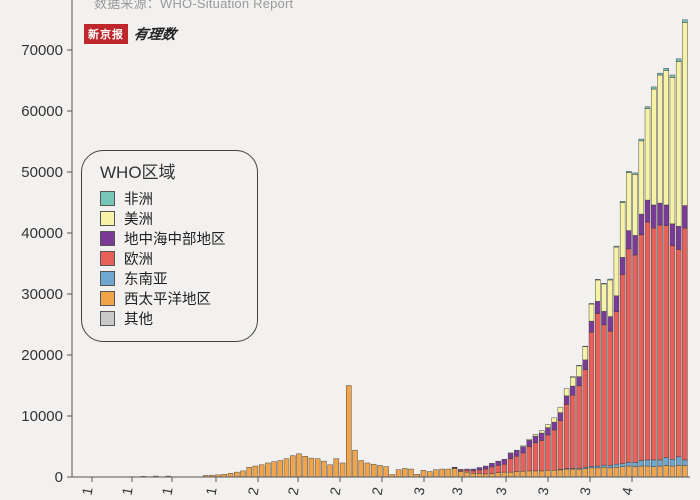 This screenshot has width=700, height=500. What do you see at coordinates (138, 199) in the screenshot?
I see `legend-label: 非洲` at bounding box center [138, 199].